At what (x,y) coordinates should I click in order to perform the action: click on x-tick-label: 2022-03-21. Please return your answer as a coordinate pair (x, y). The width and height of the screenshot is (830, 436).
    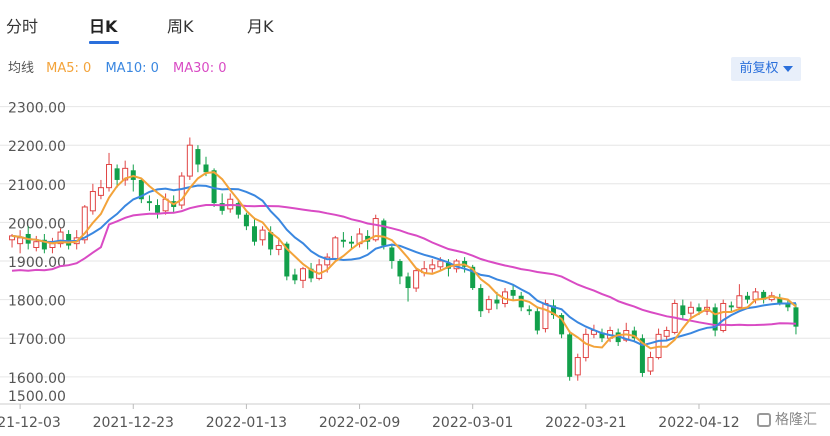
    Looking at the image, I should click on (585, 423).